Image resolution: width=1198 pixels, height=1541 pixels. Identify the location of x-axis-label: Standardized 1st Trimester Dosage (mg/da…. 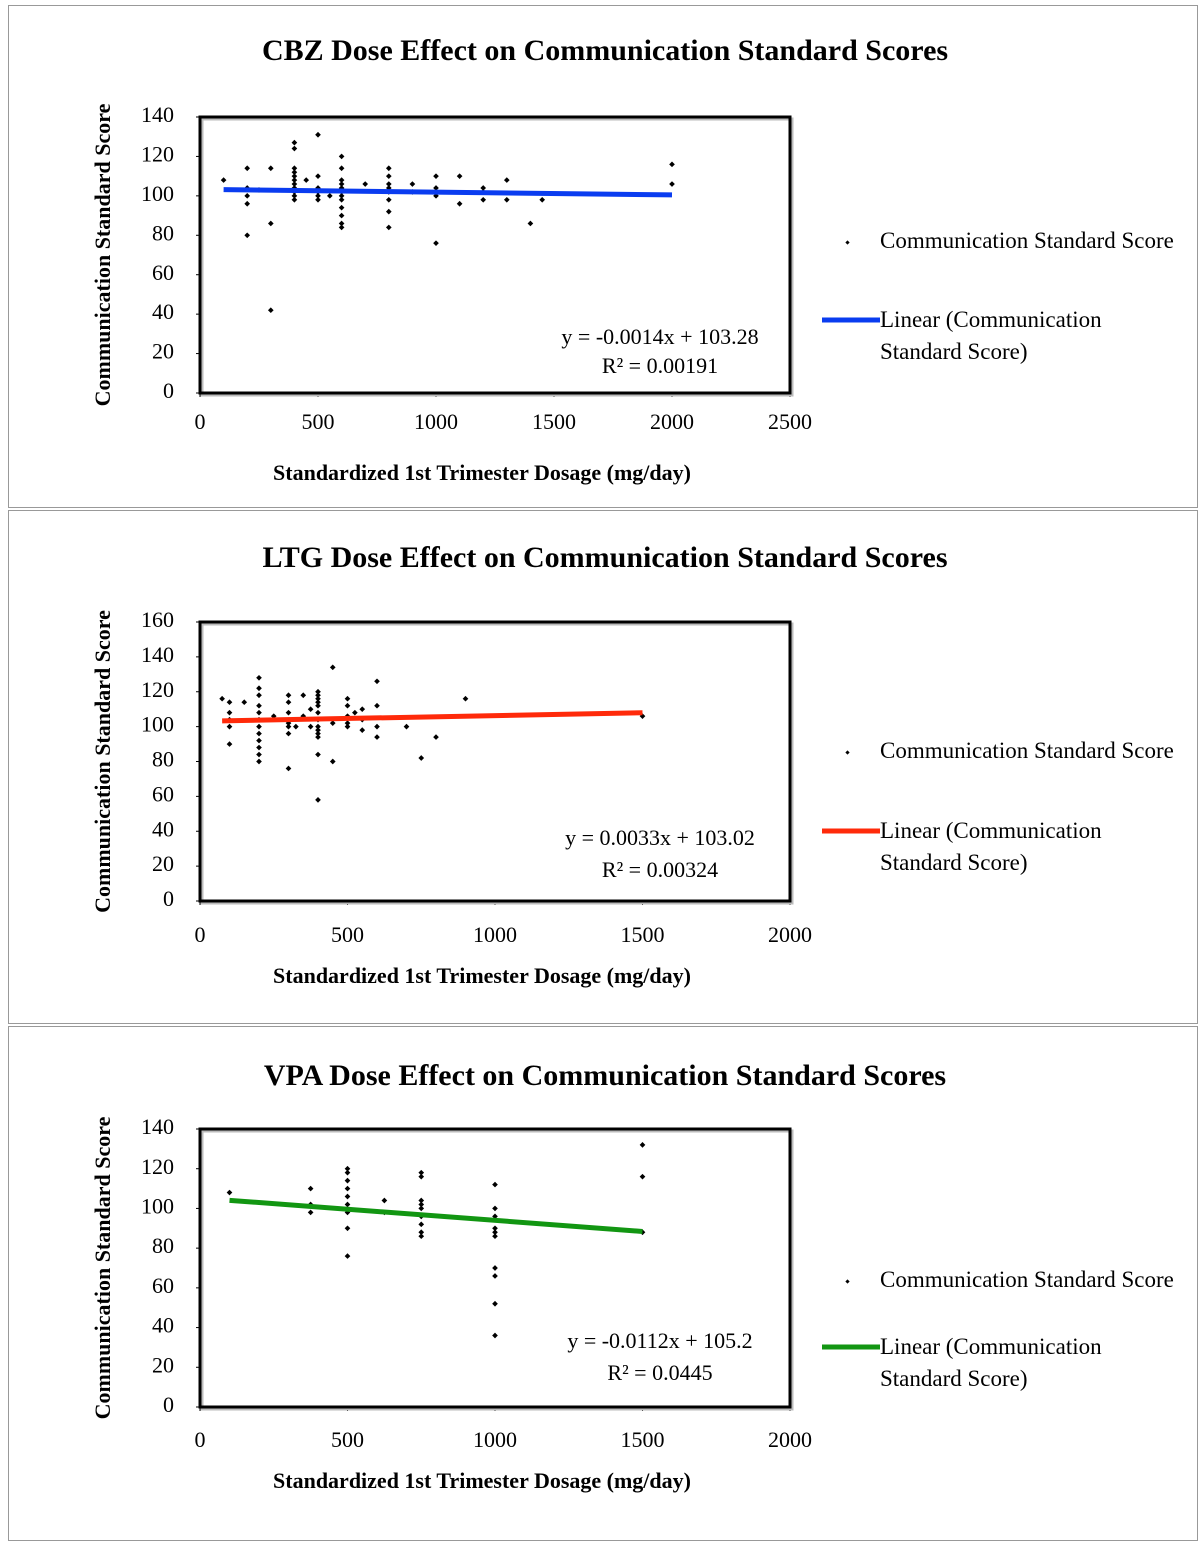
(482, 1480).